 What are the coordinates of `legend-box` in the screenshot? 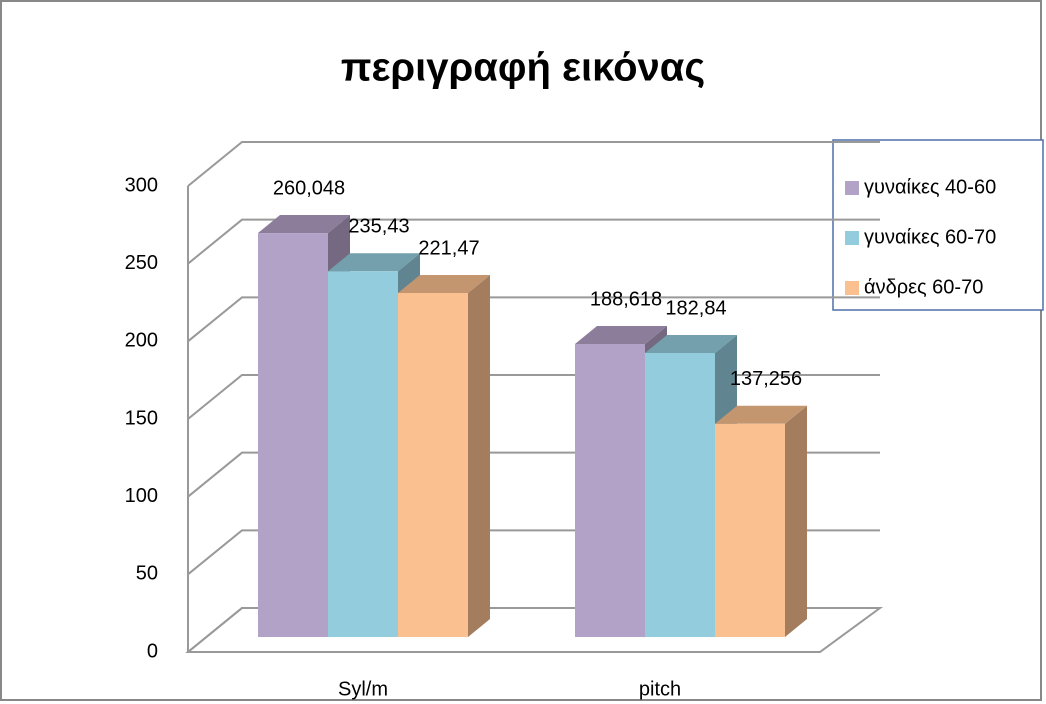 It's located at (938, 225).